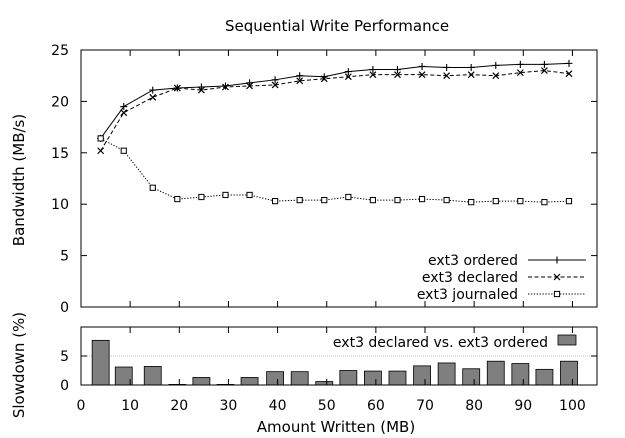 The height and width of the screenshot is (438, 625). I want to click on series-line-ext3-declared, so click(335, 111).